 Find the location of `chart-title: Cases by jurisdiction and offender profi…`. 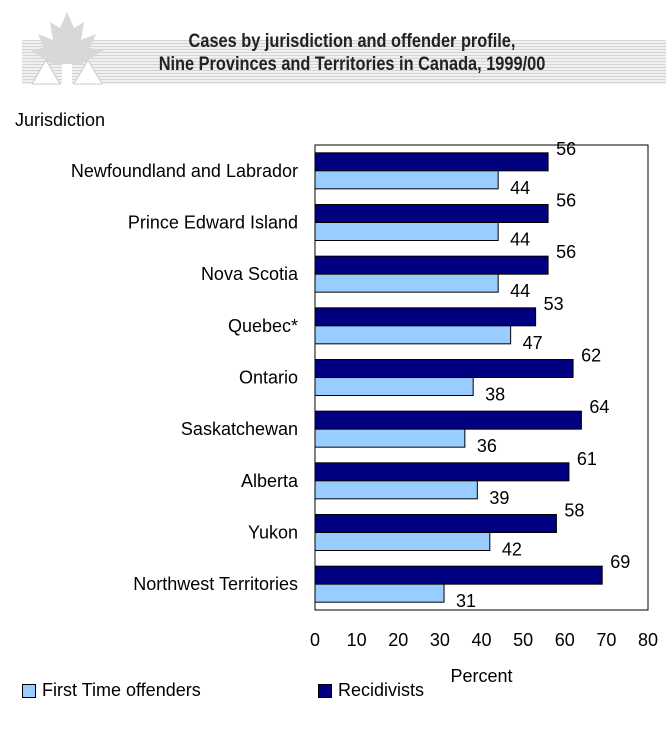

chart-title: Cases by jurisdiction and offender profi… is located at coordinates (351, 53).